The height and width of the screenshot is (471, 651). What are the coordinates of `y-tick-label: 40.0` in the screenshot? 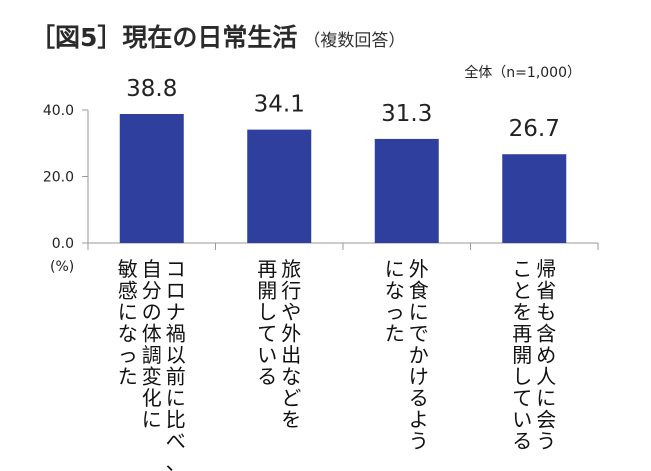 It's located at (58, 111).